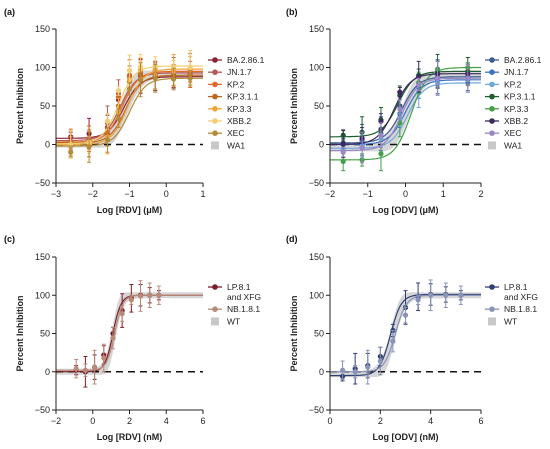 The image size is (550, 449). Describe the element at coordinates (520, 309) in the screenshot. I see `legend-label: NB.1.8.1` at that location.